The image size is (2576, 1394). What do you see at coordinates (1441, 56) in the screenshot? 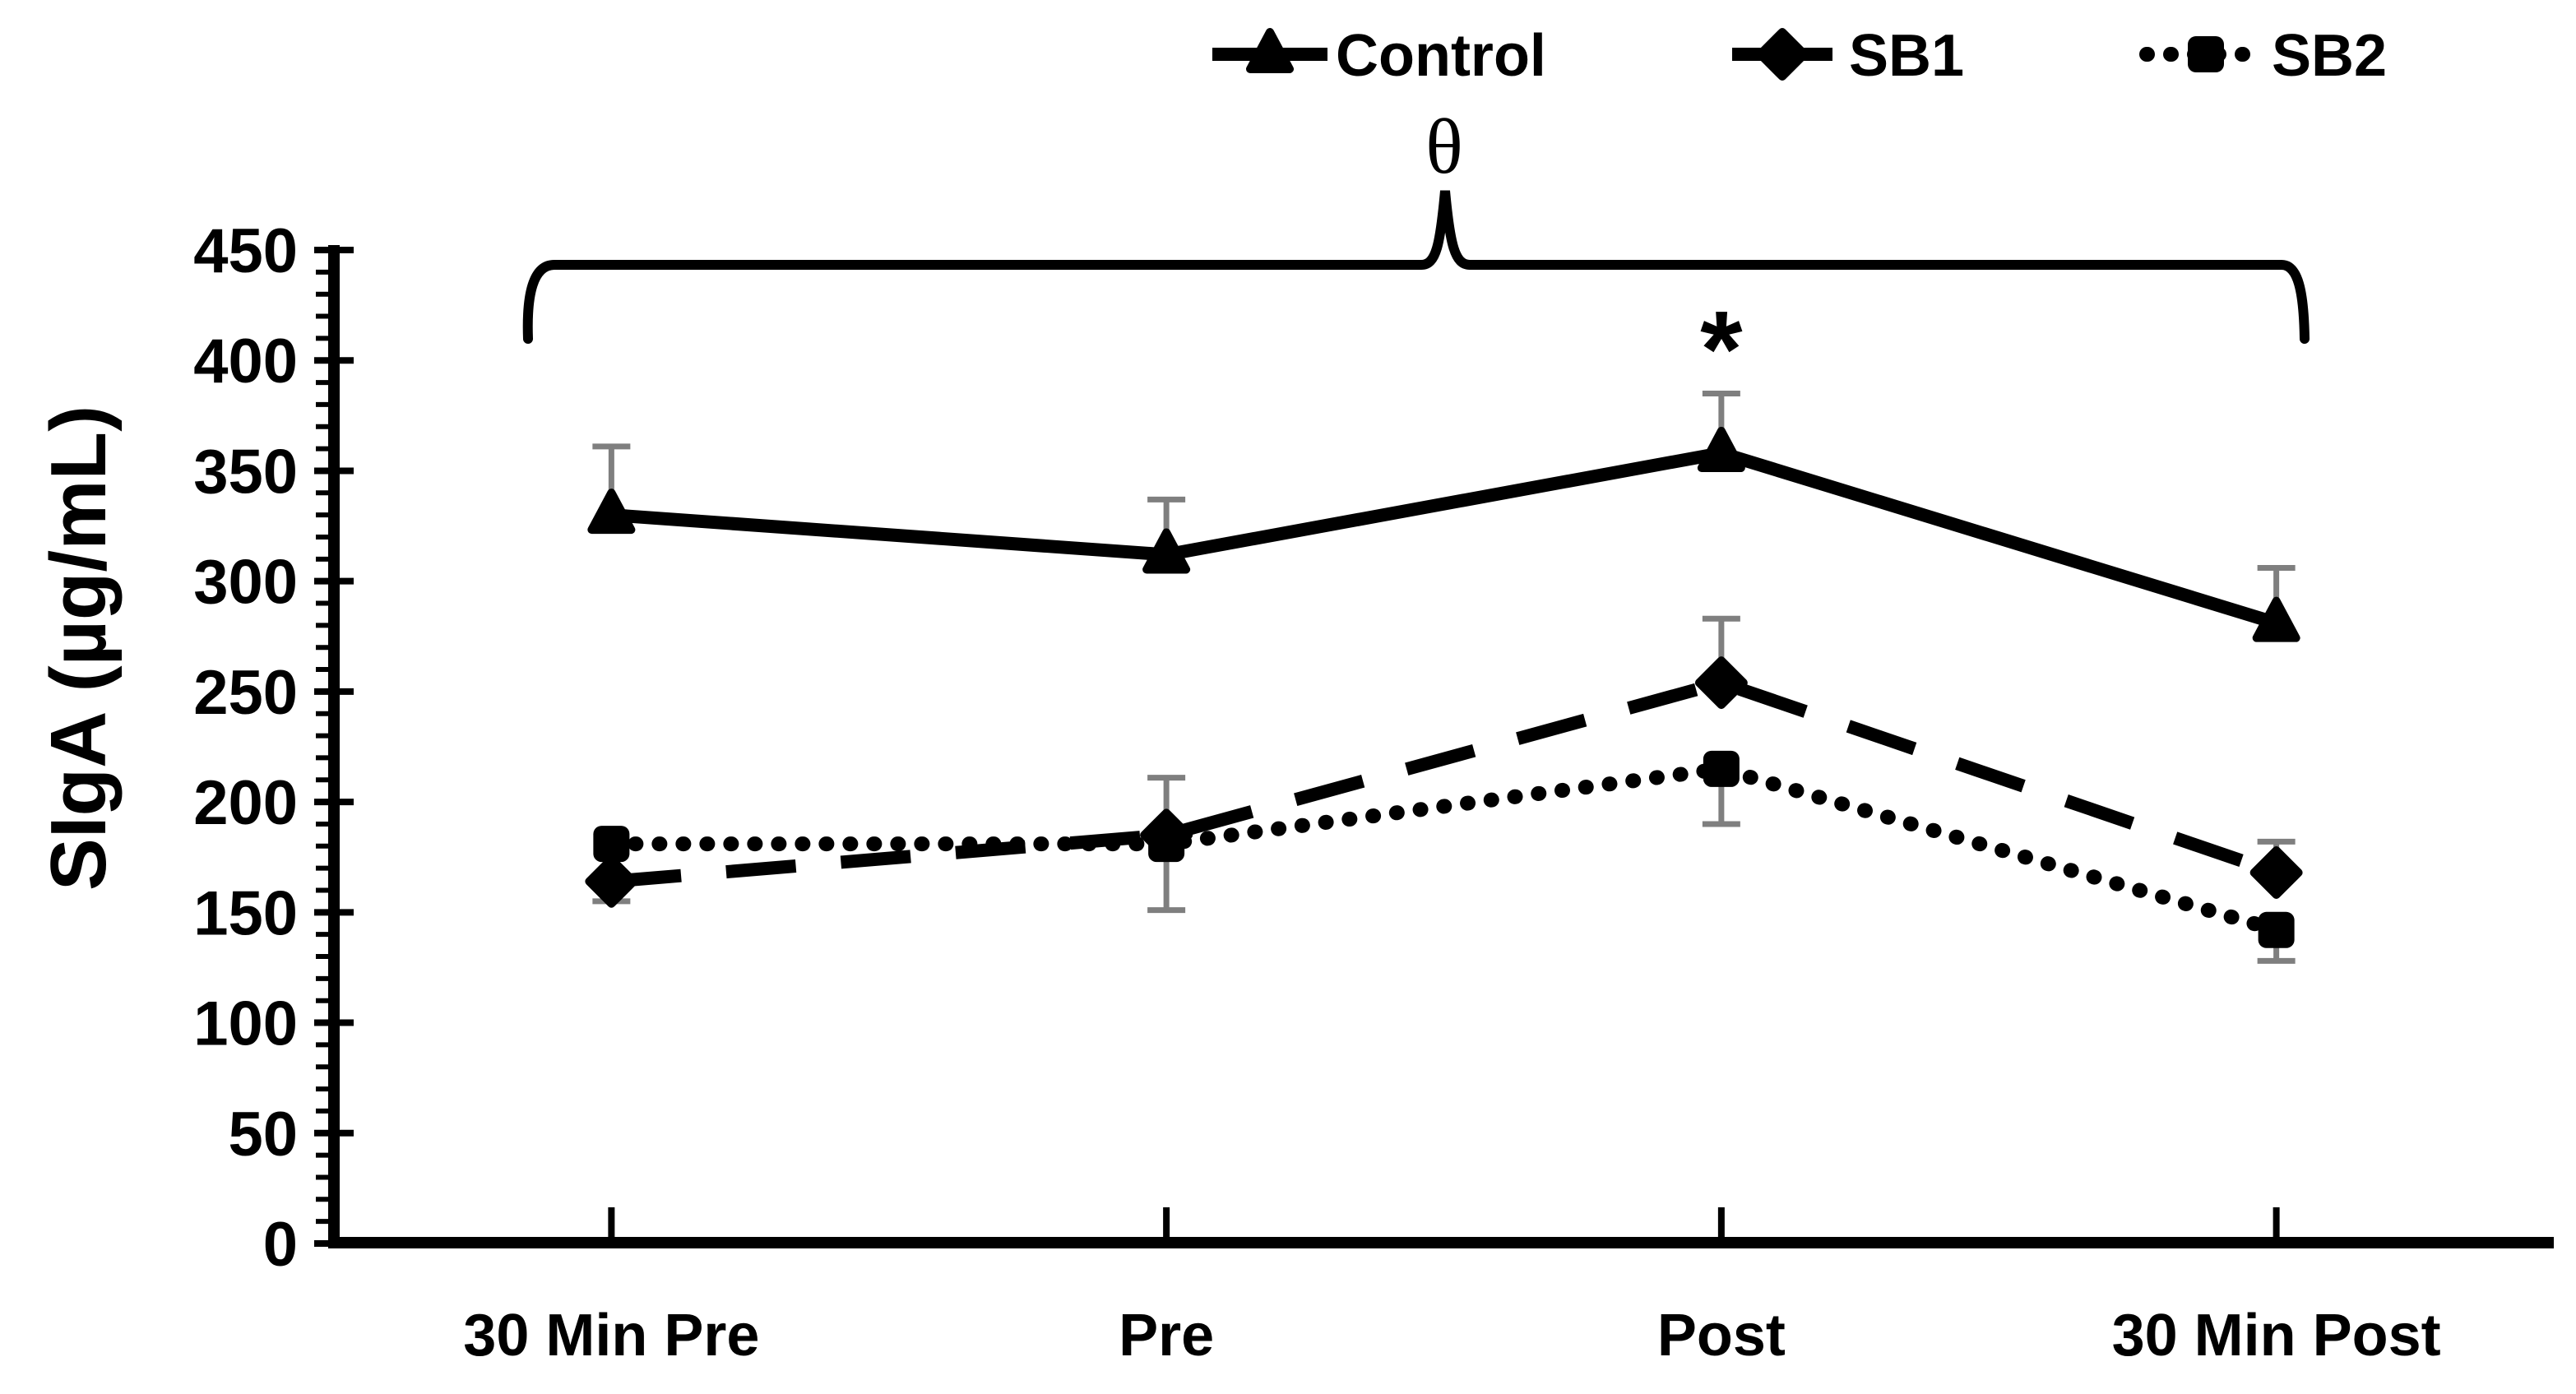
I see `legend-label-control: Control` at bounding box center [1441, 56].